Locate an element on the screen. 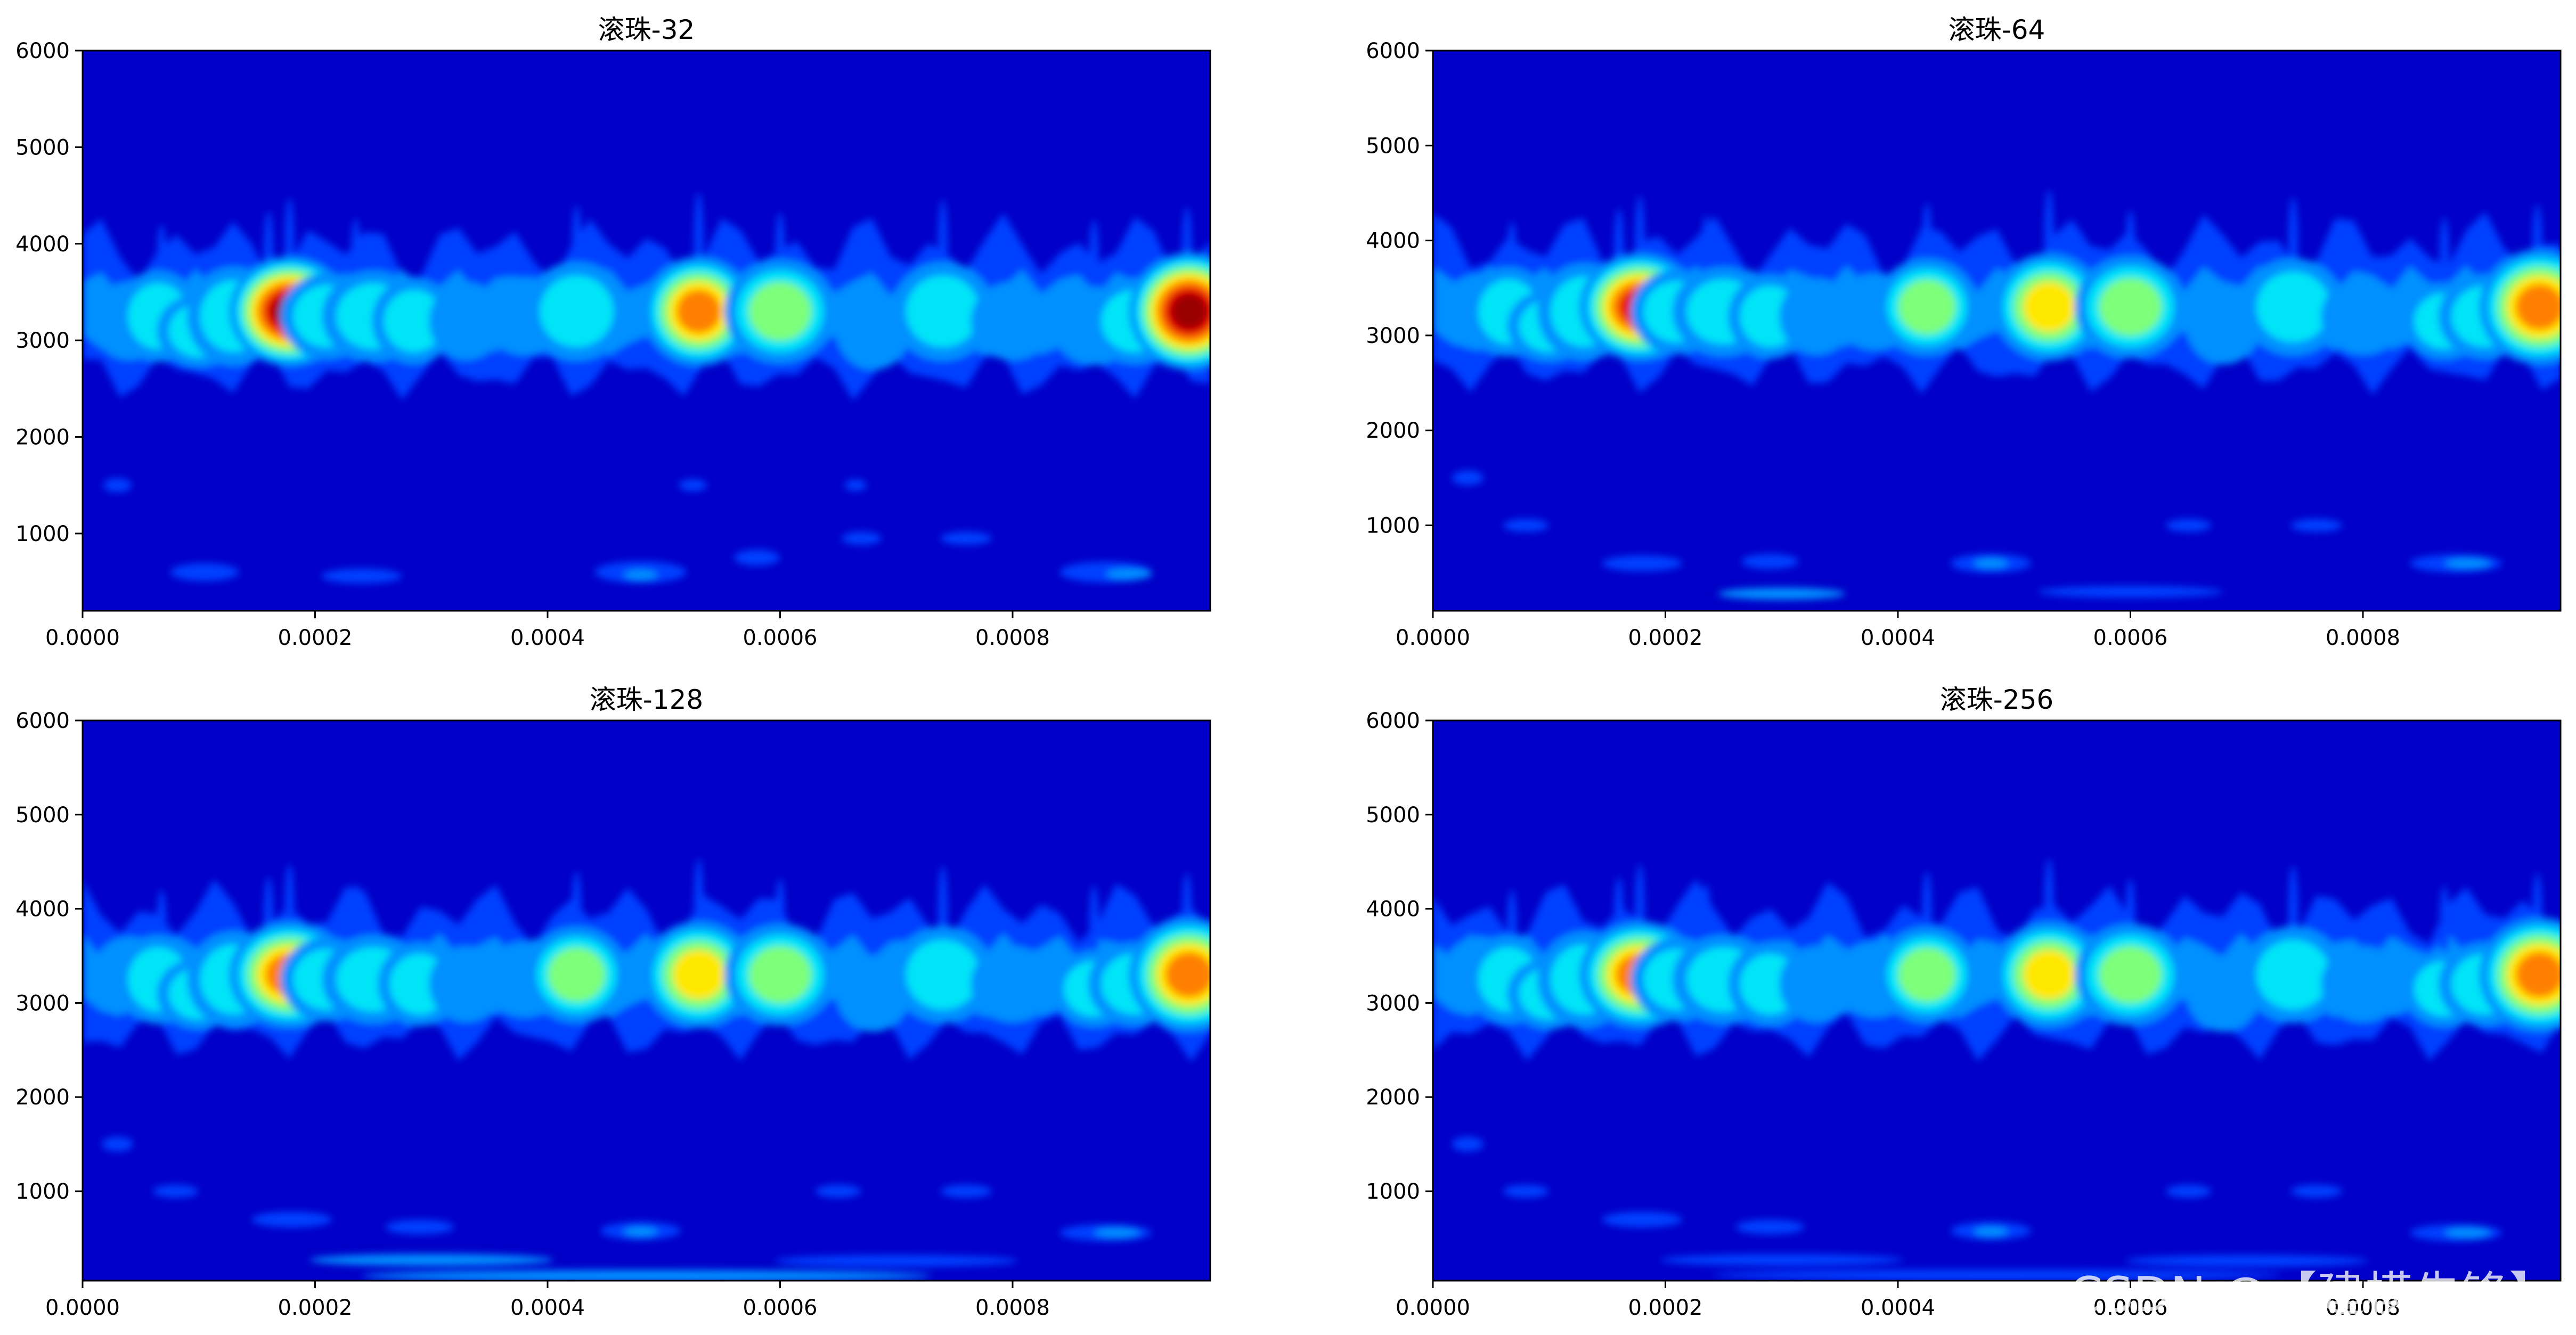 This screenshot has width=2576, height=1335. chart-title: 滚珠-64 is located at coordinates (1997, 29).